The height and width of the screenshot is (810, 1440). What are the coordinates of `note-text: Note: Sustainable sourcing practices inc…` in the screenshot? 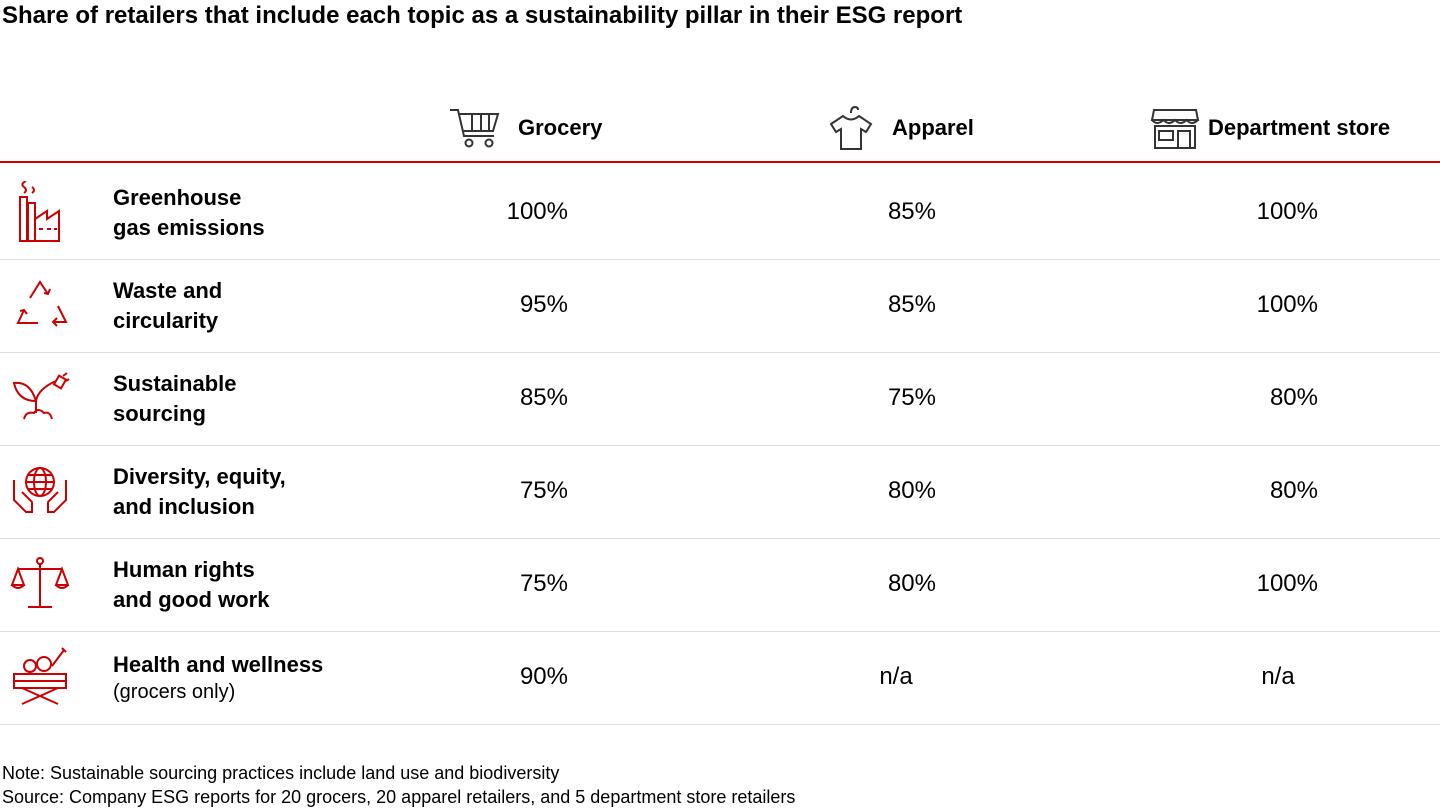 It's located at (281, 773).